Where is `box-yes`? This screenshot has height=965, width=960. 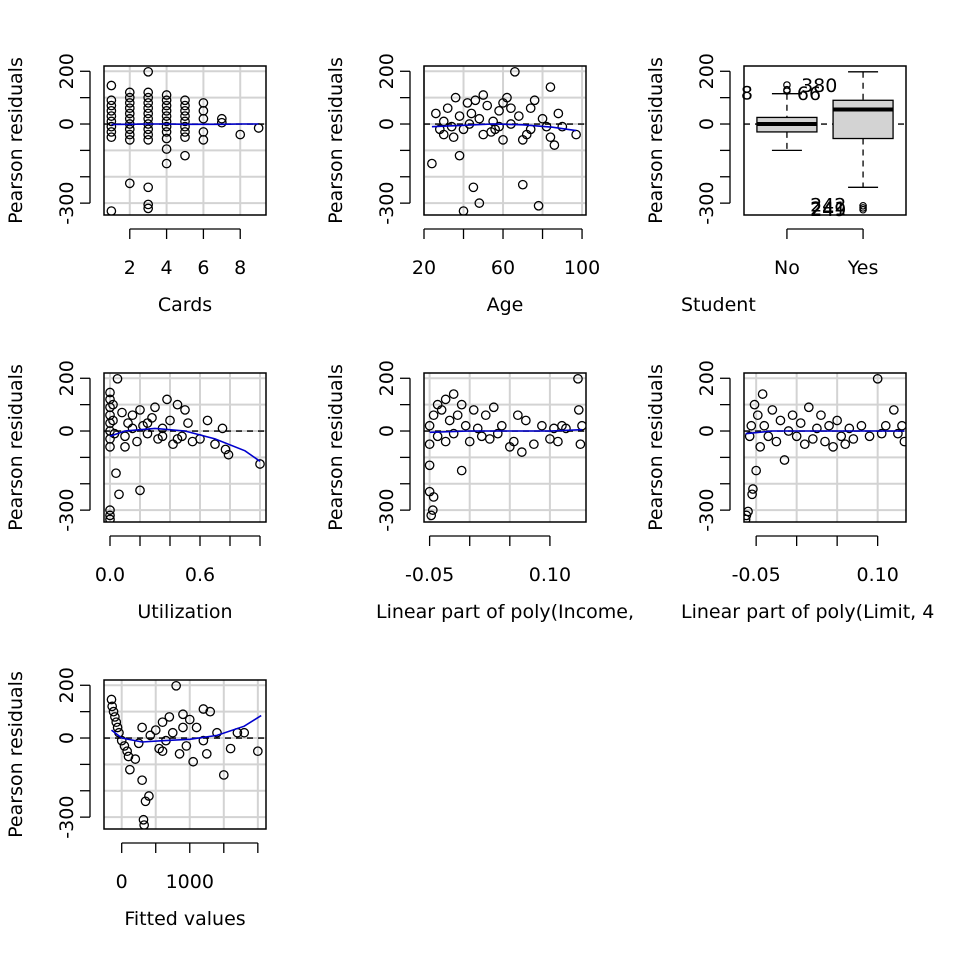
box-yes is located at coordinates (863, 142).